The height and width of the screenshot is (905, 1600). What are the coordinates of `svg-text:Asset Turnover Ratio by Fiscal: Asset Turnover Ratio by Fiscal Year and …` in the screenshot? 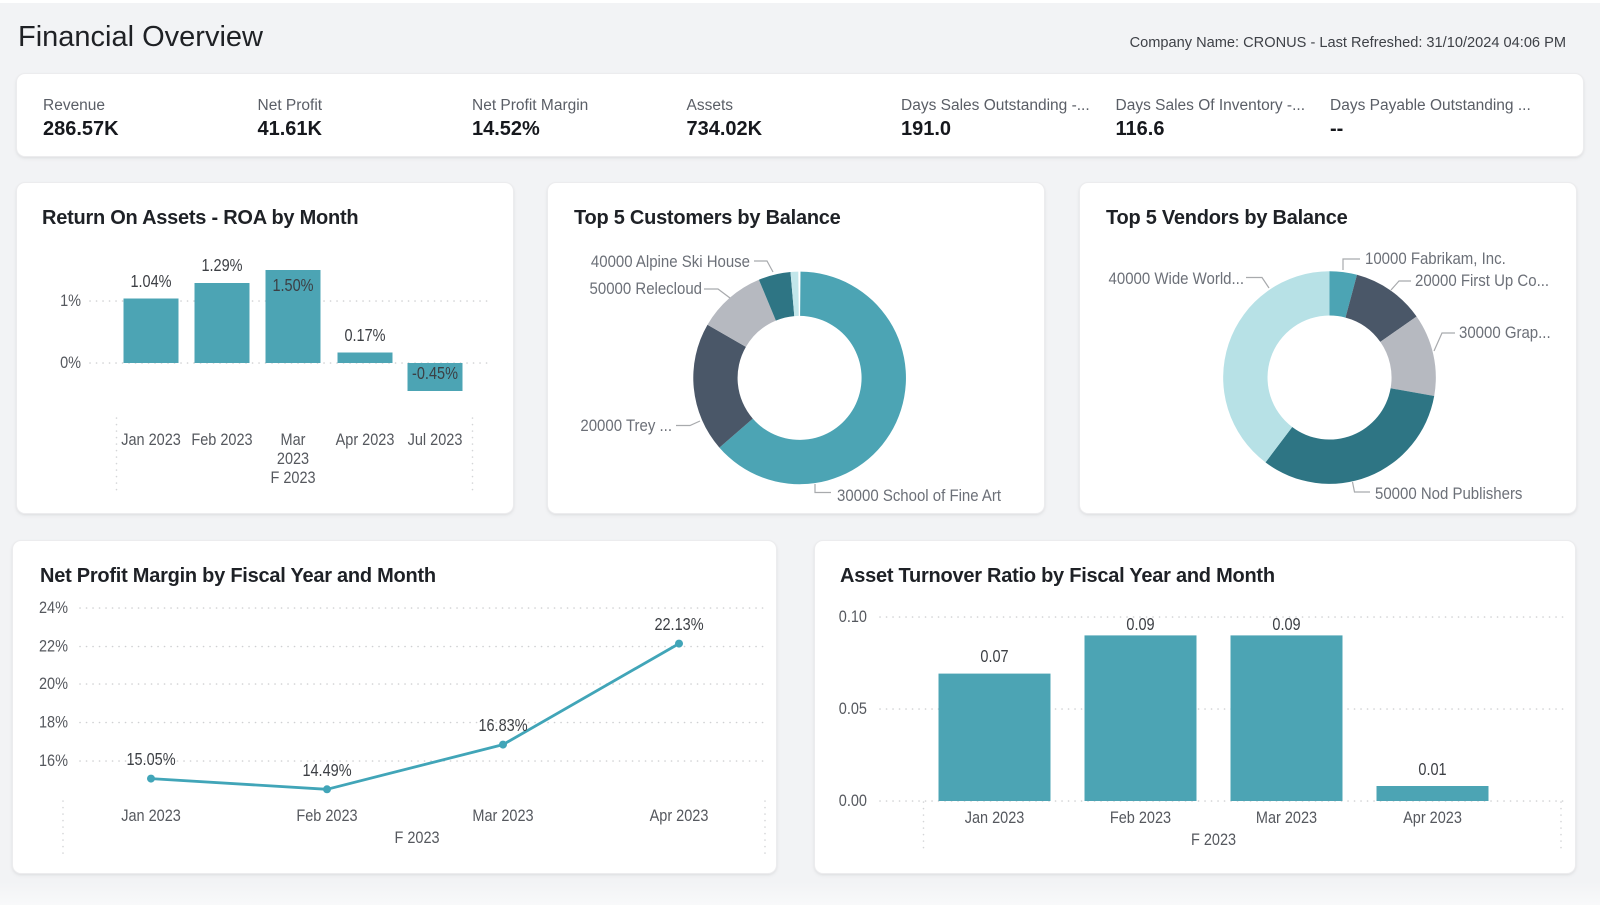 It's located at (1057, 576).